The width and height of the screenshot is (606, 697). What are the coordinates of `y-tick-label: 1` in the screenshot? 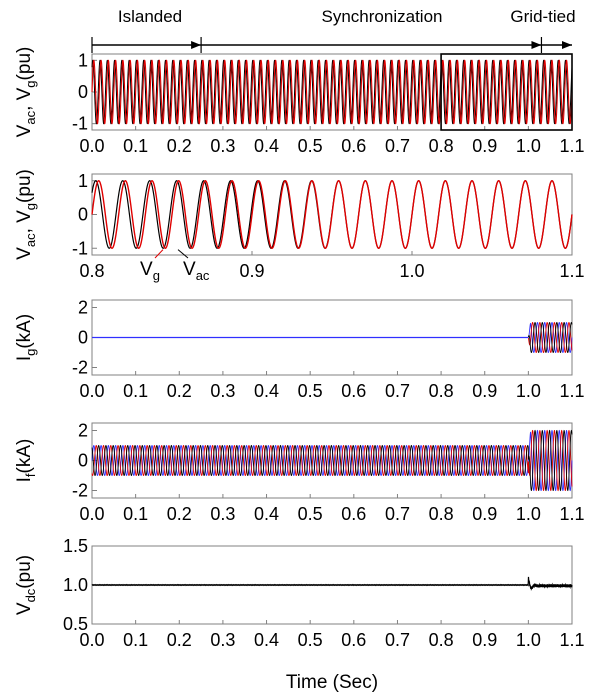 It's located at (83, 181).